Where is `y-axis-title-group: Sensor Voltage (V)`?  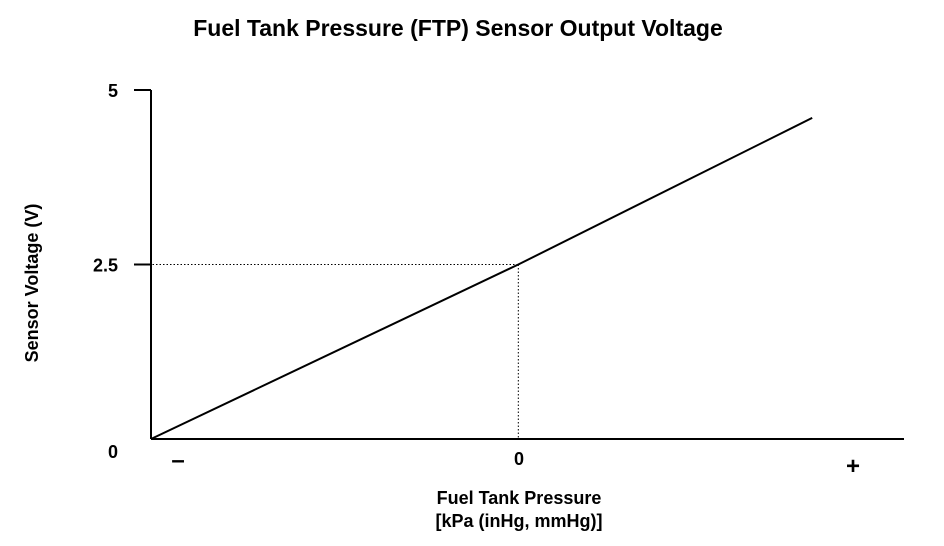
y-axis-title-group: Sensor Voltage (V) is located at coordinates (32, 283).